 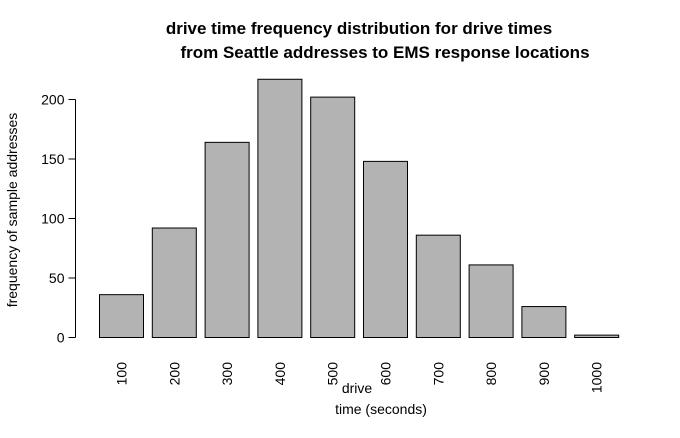 I want to click on x-axis-label-line-1: drive, so click(x=357, y=388).